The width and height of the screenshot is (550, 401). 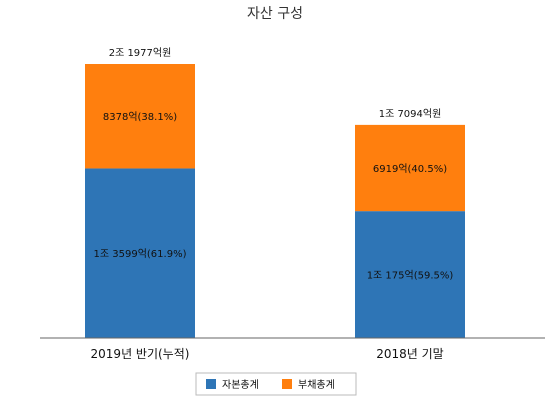 I want to click on chart-title: 자산 구성, so click(x=275, y=14).